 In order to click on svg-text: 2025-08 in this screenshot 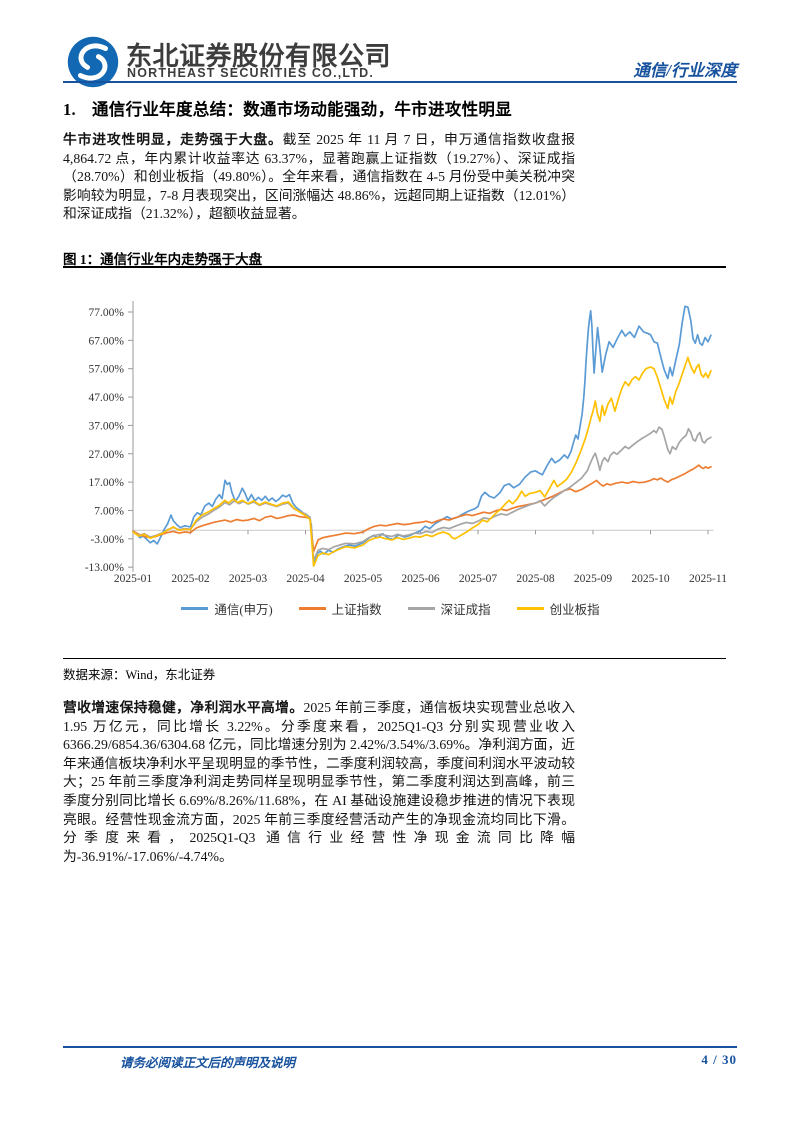, I will do `click(535, 579)`.